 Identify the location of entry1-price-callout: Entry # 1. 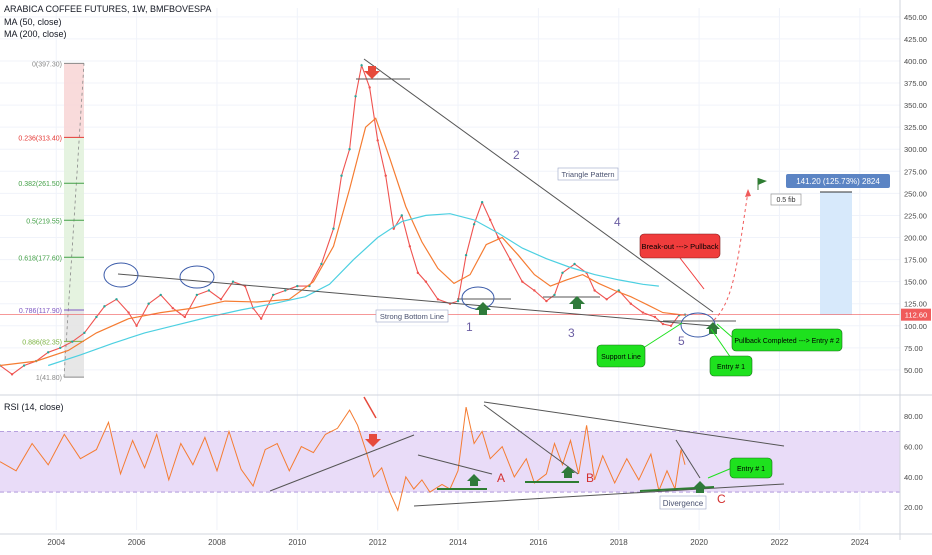
(731, 366).